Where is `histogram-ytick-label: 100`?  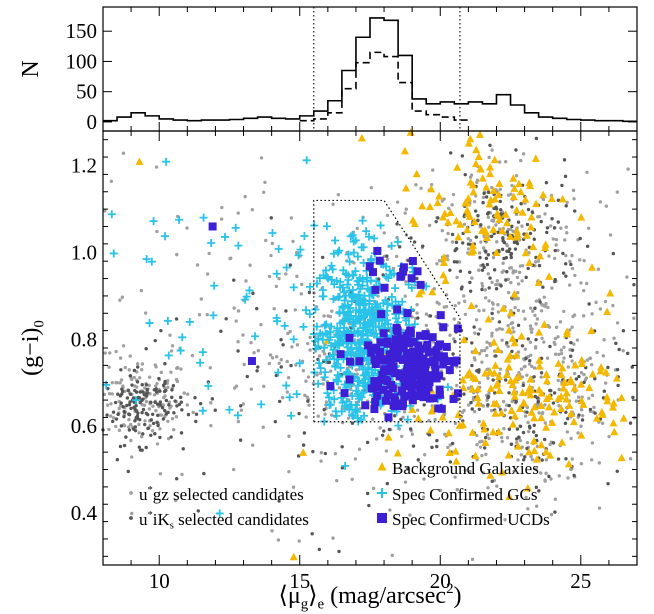 histogram-ytick-label: 100 is located at coordinates (82, 61).